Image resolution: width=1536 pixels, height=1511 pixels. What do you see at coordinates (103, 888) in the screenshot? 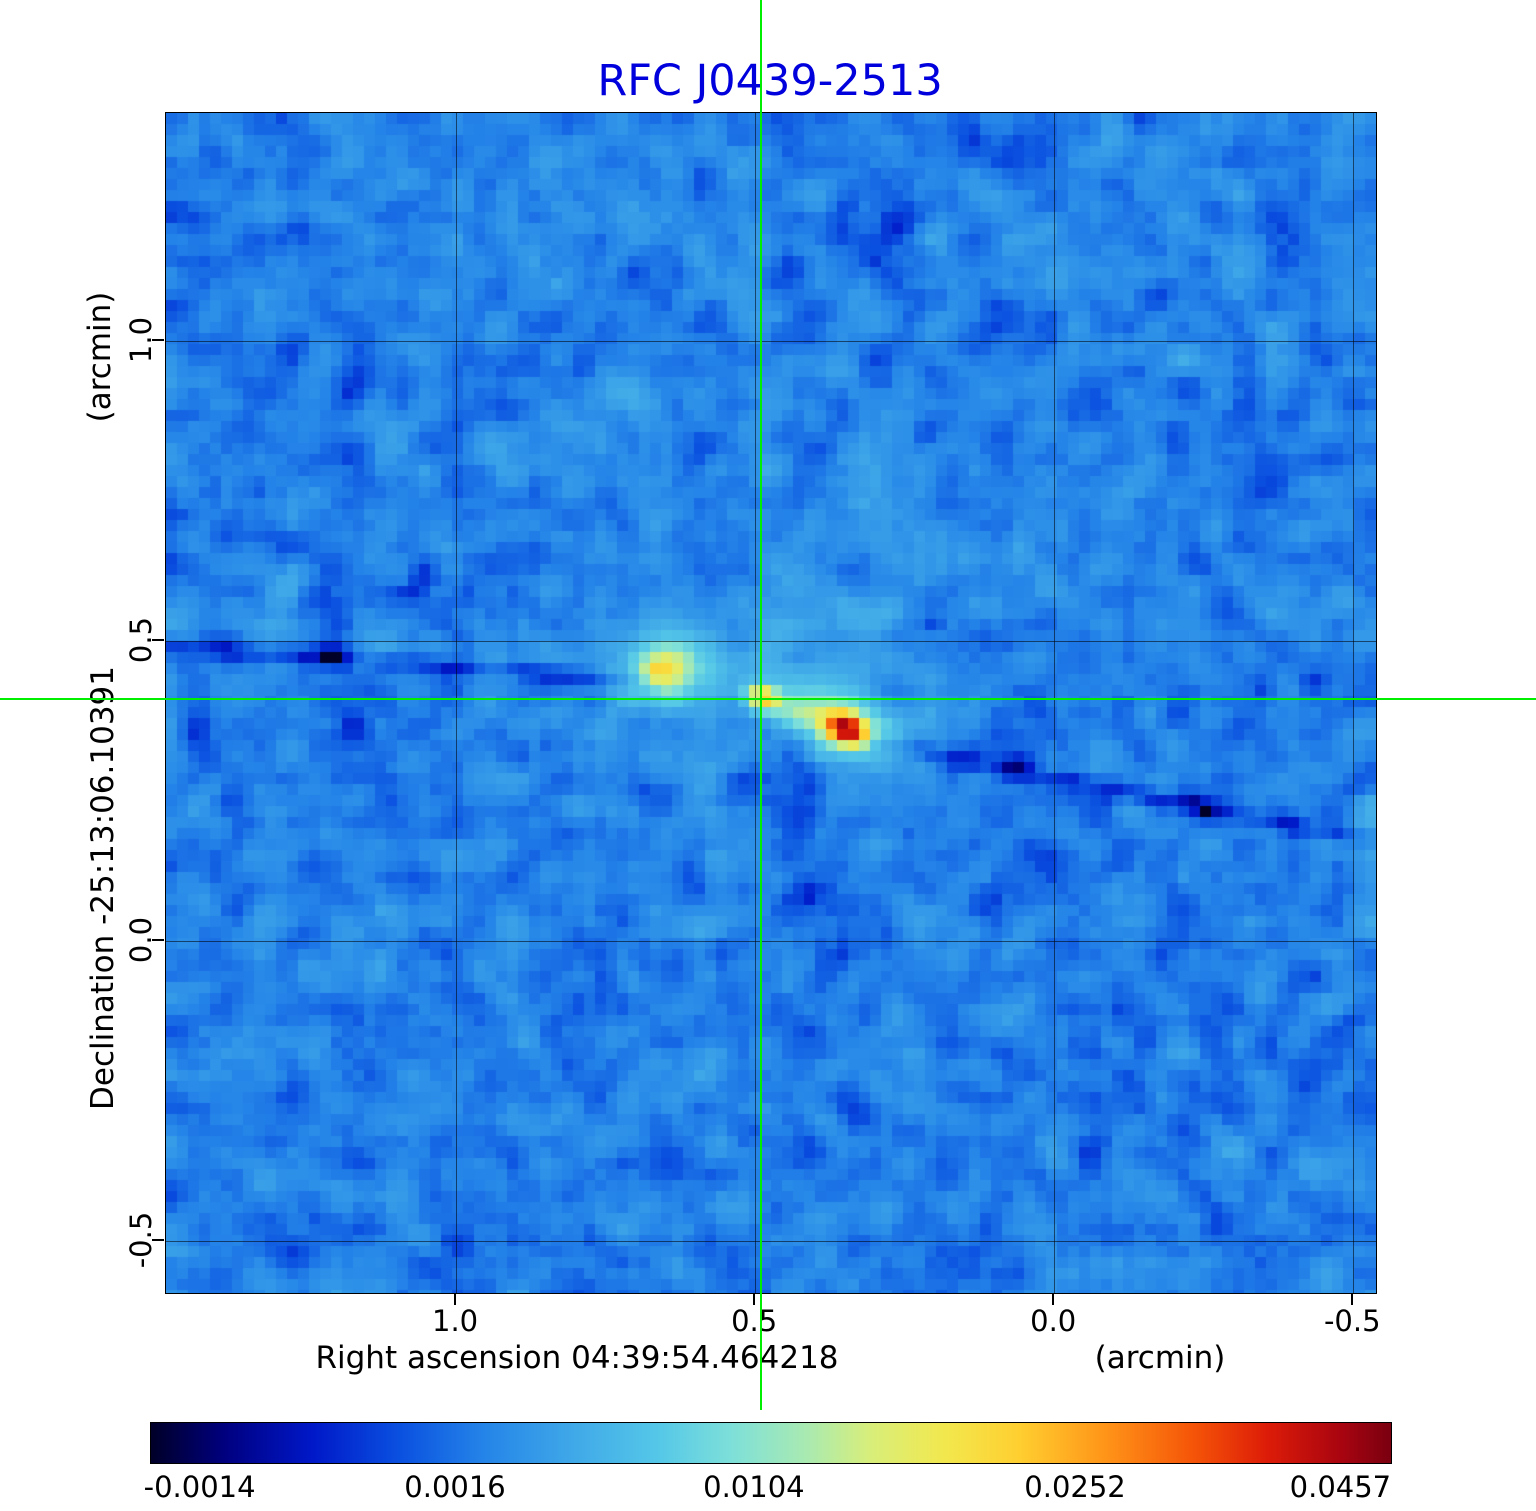
I see `y-axis-label: Declination -25:13:06.10391` at bounding box center [103, 888].